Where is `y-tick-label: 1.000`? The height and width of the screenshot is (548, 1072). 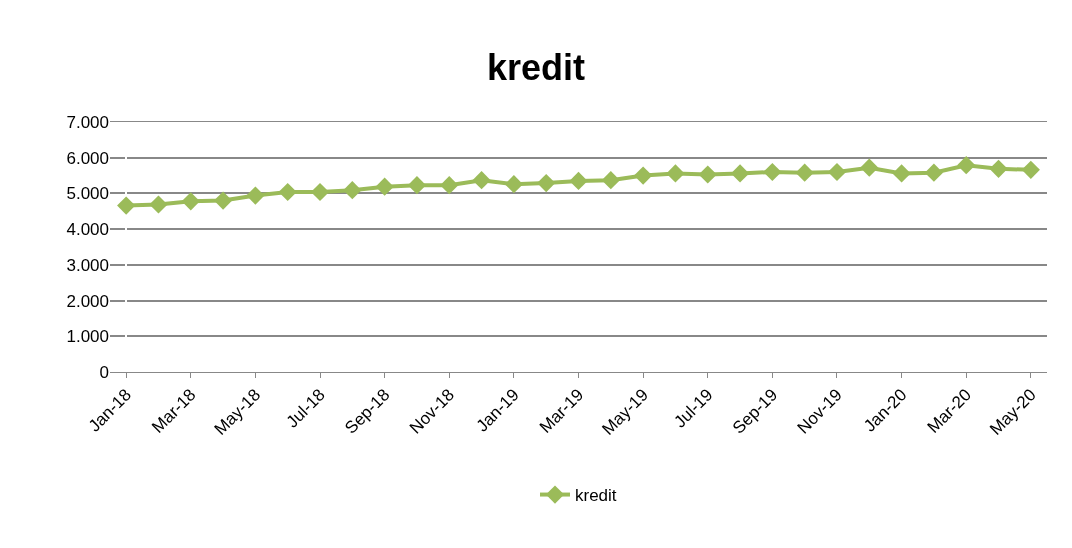 y-tick-label: 1.000 is located at coordinates (87, 337).